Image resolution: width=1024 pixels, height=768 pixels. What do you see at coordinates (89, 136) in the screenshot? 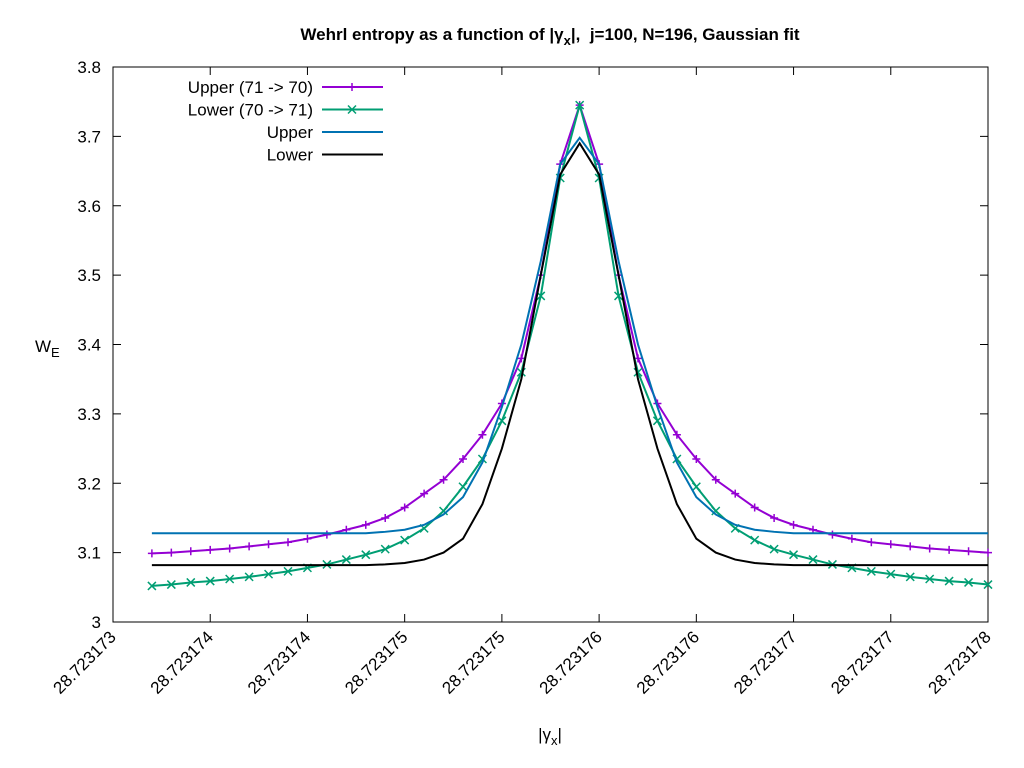
I see `y-tick-label: 3.7` at bounding box center [89, 136].